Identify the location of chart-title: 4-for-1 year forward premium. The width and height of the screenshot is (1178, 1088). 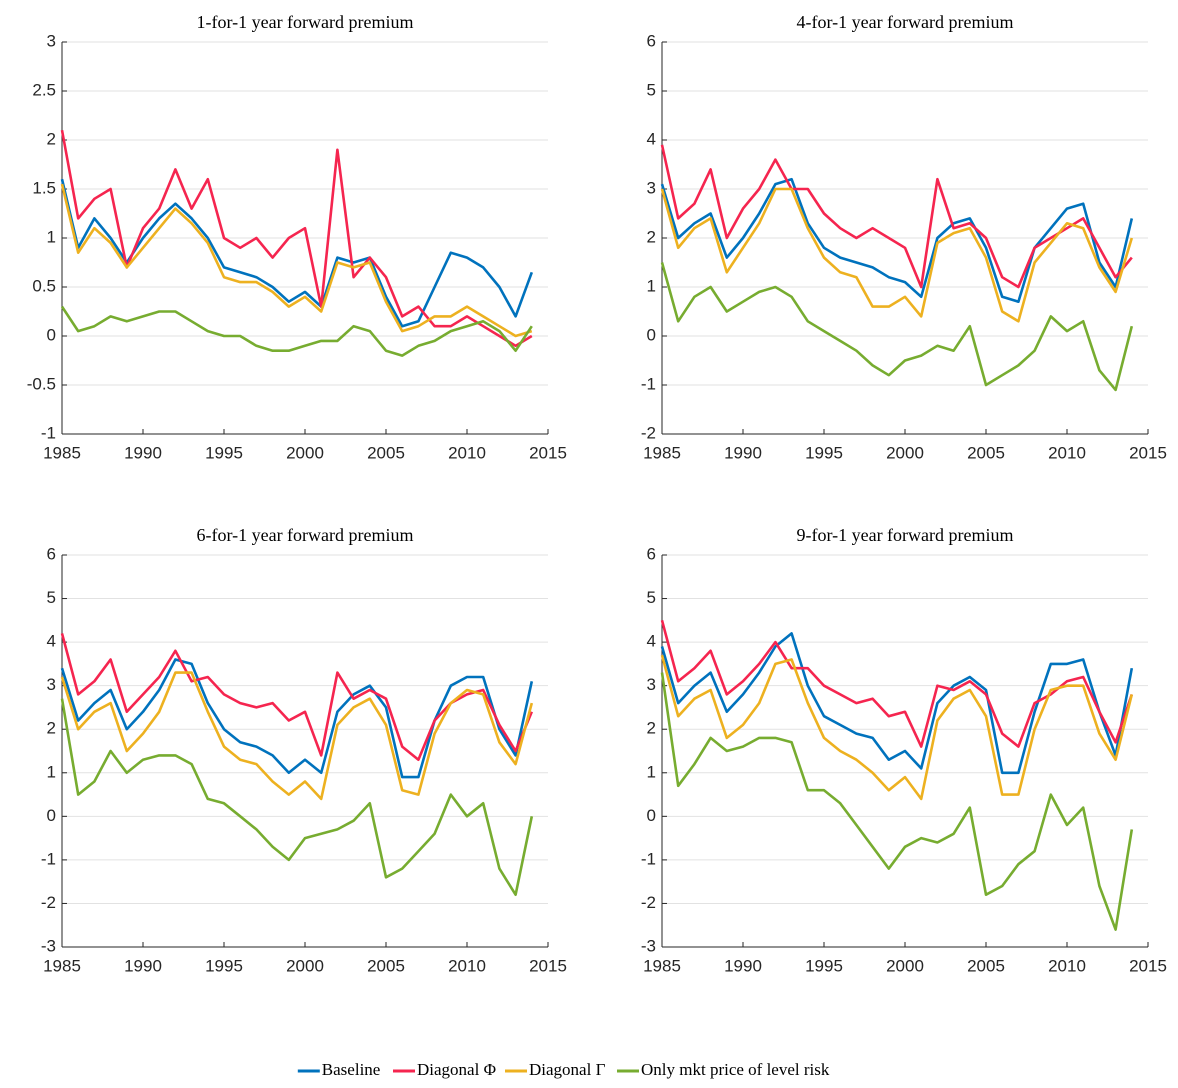
(904, 22).